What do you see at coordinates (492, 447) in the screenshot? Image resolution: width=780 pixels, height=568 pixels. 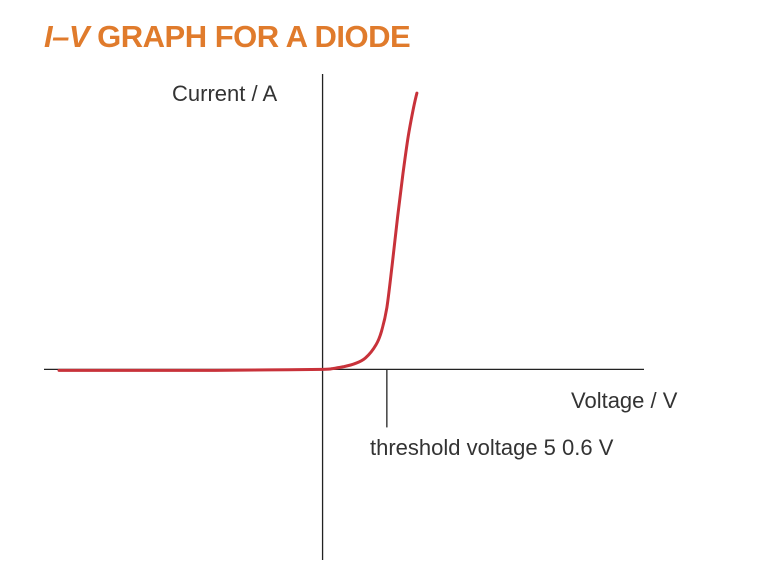 I see `threshold-annotation: threshold voltage 5 0.6 V` at bounding box center [492, 447].